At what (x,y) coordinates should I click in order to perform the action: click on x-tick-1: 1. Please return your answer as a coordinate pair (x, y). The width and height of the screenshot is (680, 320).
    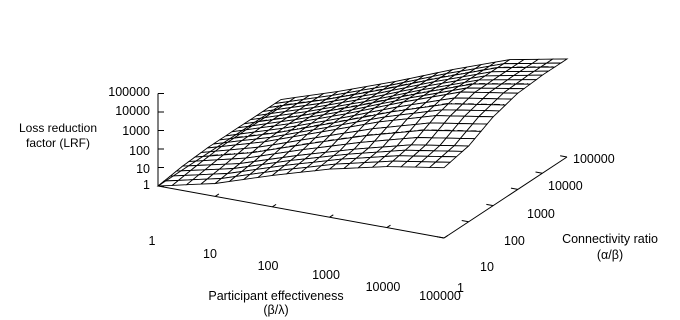
    Looking at the image, I should click on (152, 241).